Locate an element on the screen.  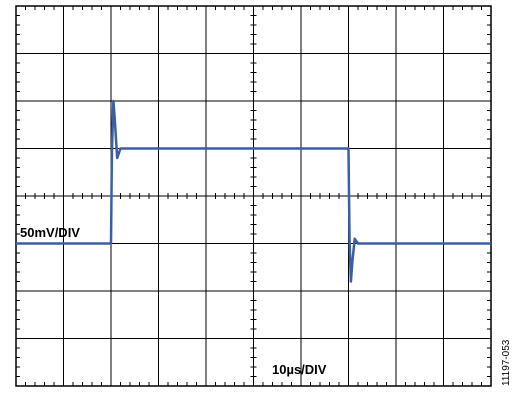
figure-id: 11197-053 is located at coordinates (506, 362).